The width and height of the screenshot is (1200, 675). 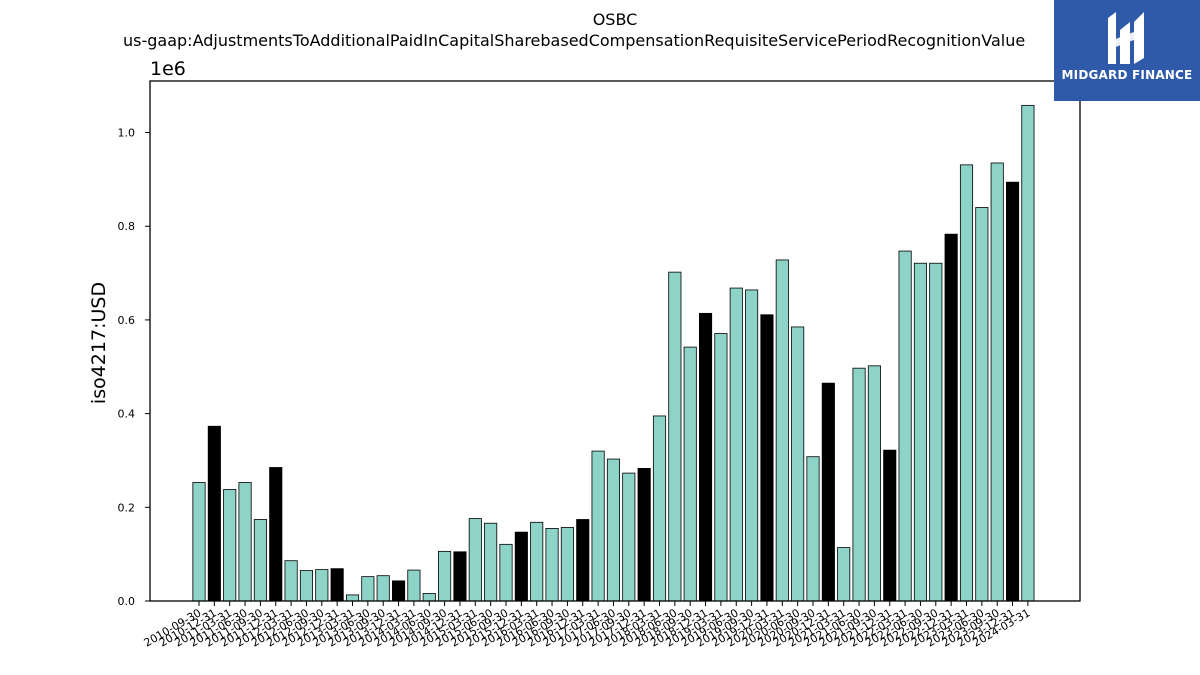 I want to click on y-tick-label: 0.8, so click(x=127, y=226).